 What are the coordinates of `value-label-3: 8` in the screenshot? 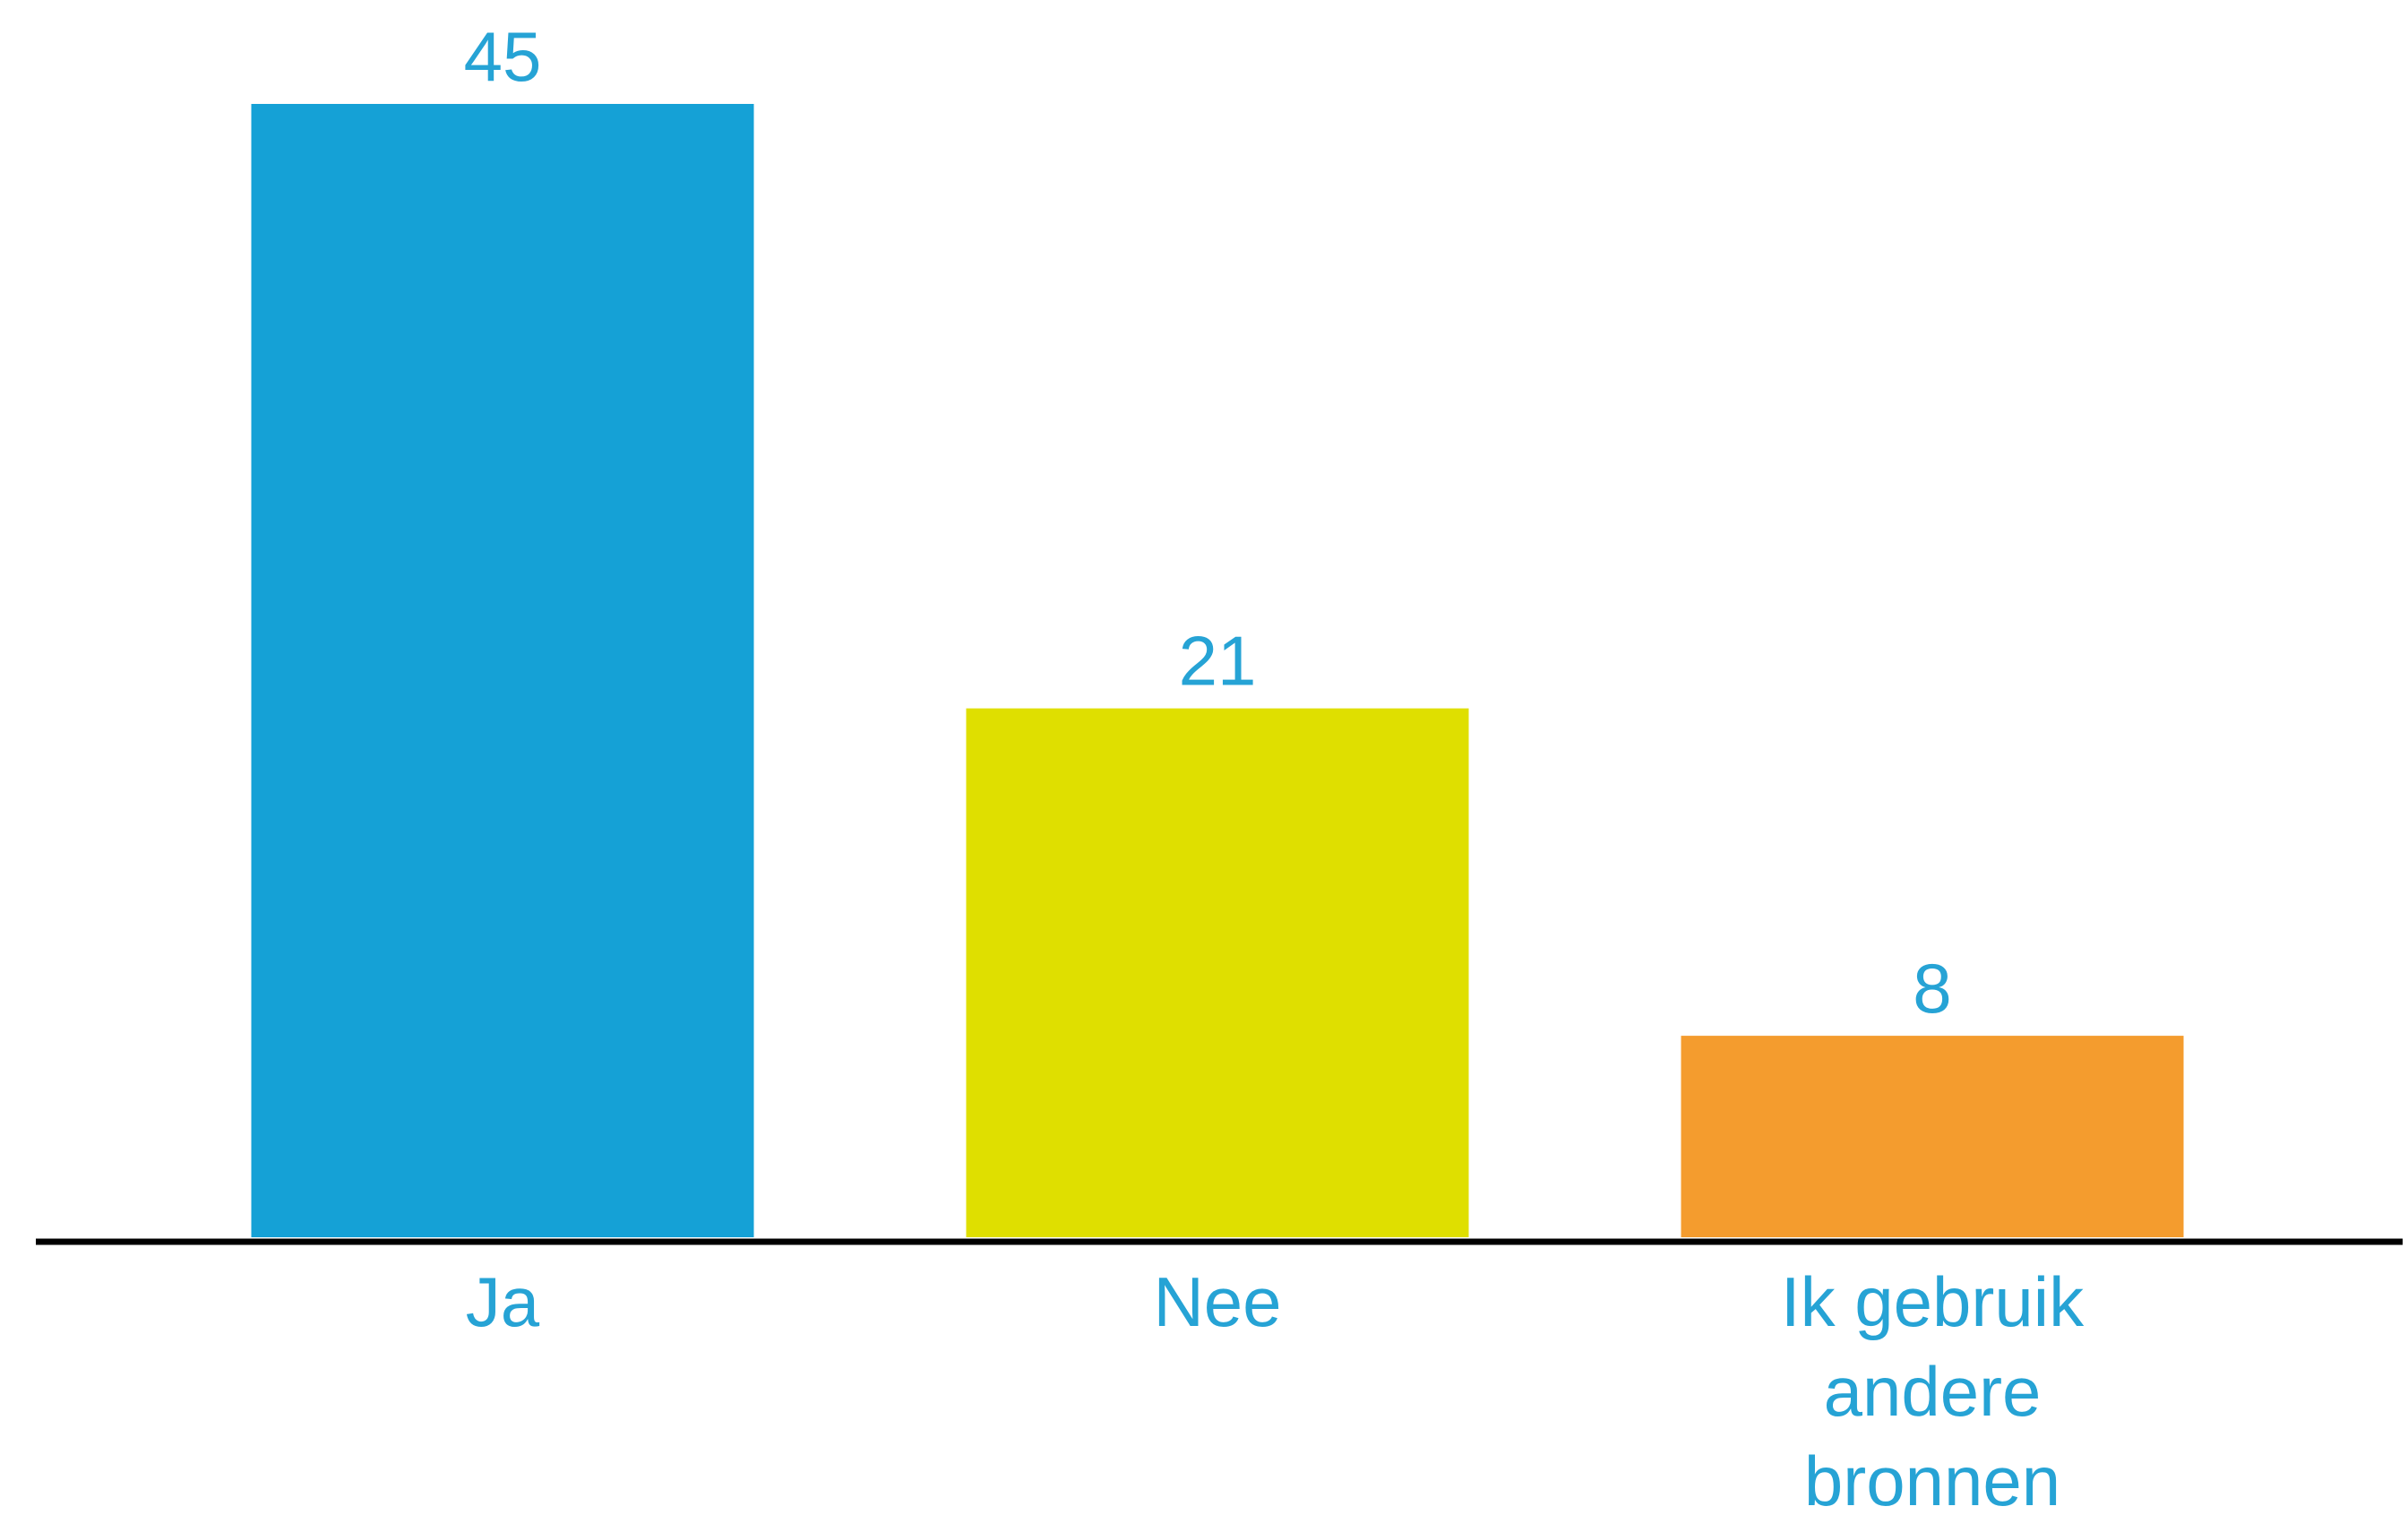 It's located at (1932, 988).